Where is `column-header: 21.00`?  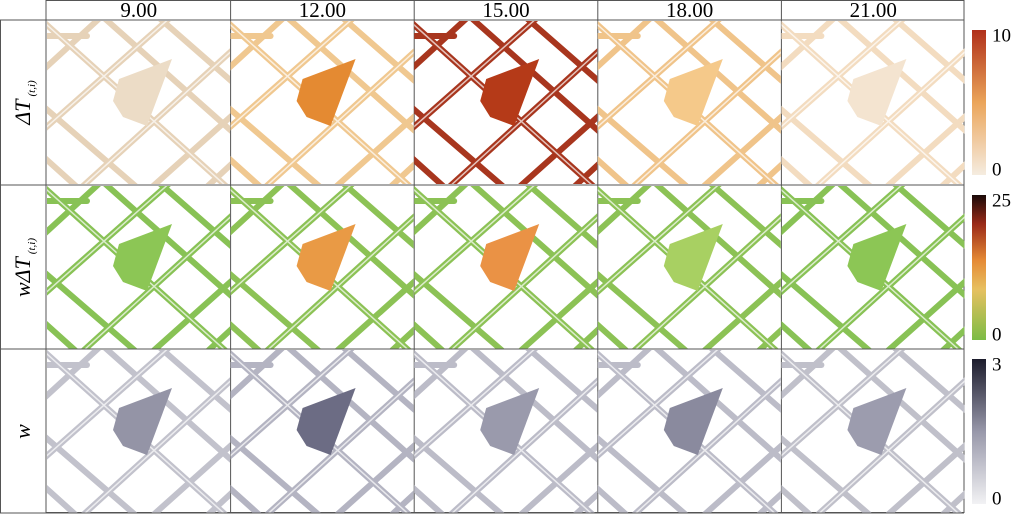
column-header: 21.00 is located at coordinates (873, 11).